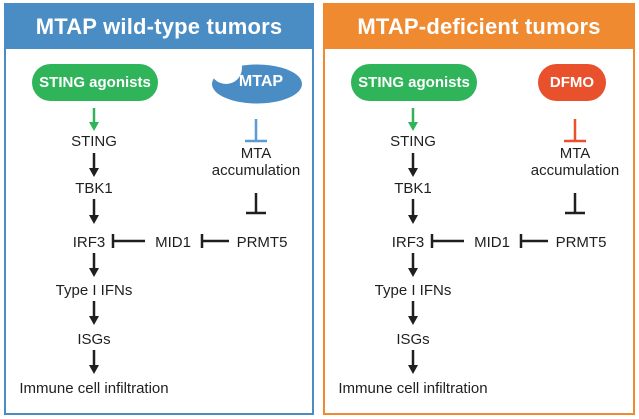 This screenshot has width=639, height=419. What do you see at coordinates (572, 82) in the screenshot?
I see `dfmo-node: DFMO` at bounding box center [572, 82].